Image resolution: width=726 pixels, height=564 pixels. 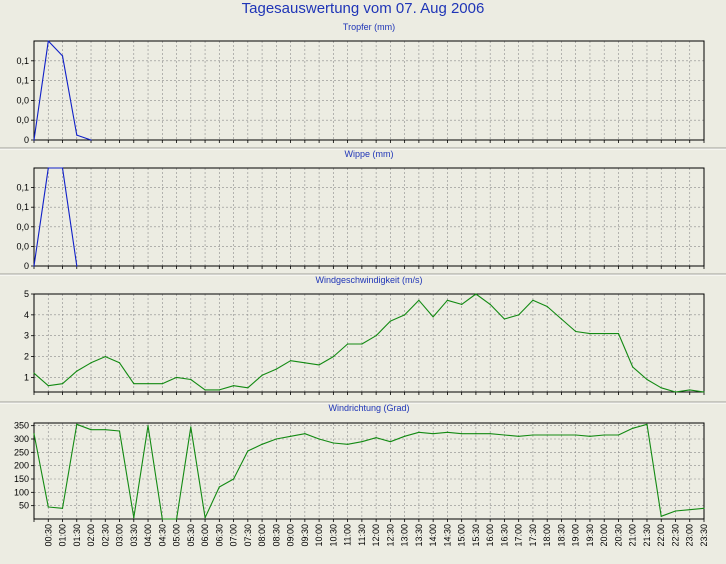 What do you see at coordinates (675, 535) in the screenshot?
I see `x-tick-label: 22:30` at bounding box center [675, 535].